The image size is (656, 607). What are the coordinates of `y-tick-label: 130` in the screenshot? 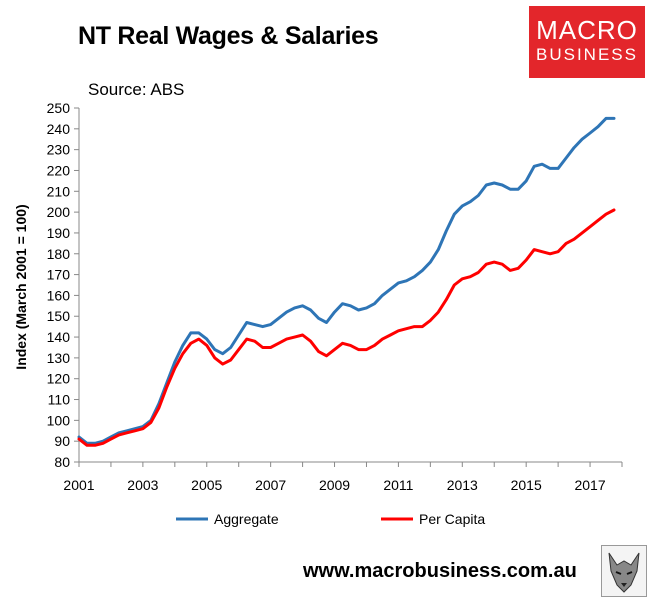 It's located at (59, 358).